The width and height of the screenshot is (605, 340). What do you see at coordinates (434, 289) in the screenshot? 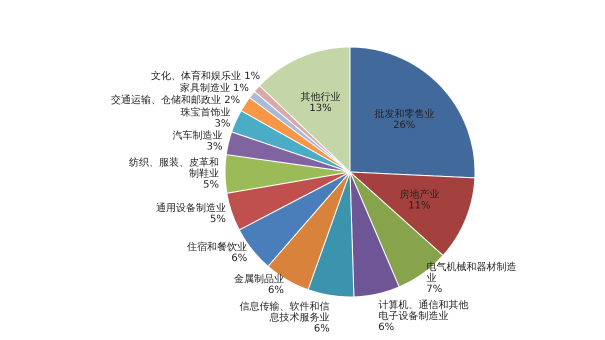
I see `data-label: 7%` at bounding box center [434, 289].